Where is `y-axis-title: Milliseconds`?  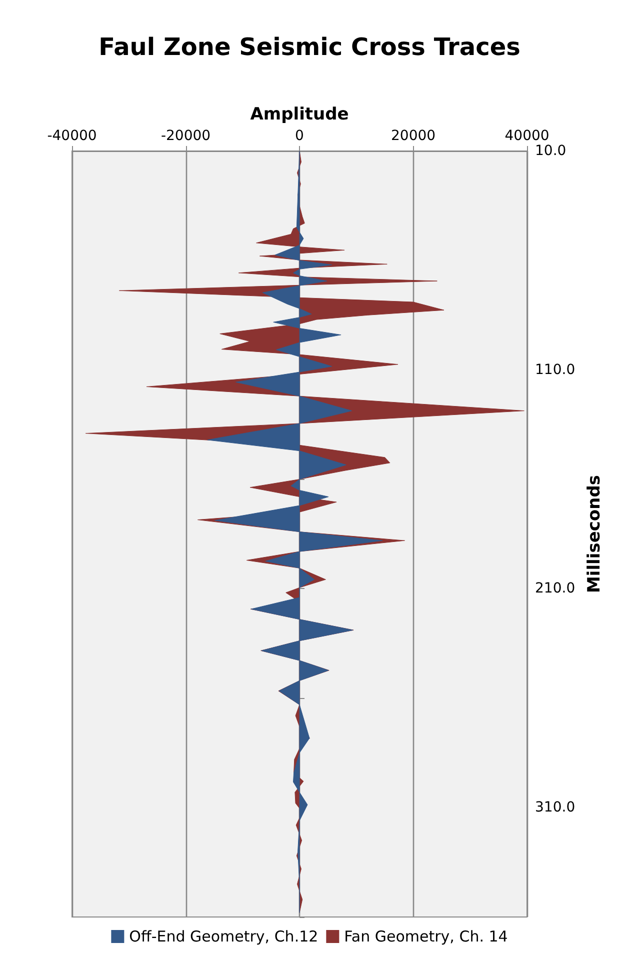 y-axis-title: Milliseconds is located at coordinates (594, 534).